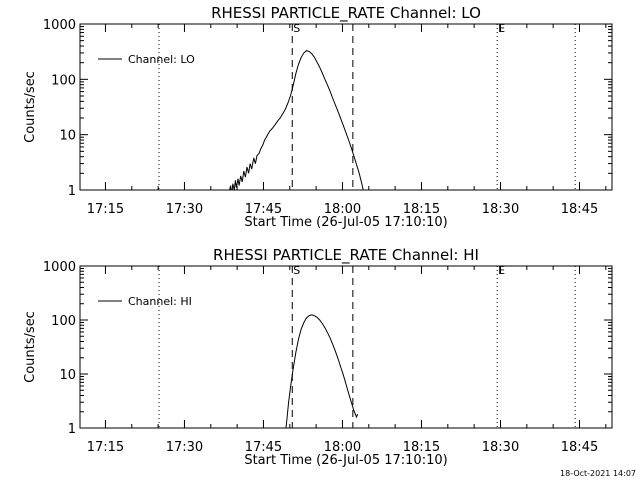 Image resolution: width=640 pixels, height=485 pixels. I want to click on plot-timestamp: 18-Oct-2021 14:07, so click(598, 473).